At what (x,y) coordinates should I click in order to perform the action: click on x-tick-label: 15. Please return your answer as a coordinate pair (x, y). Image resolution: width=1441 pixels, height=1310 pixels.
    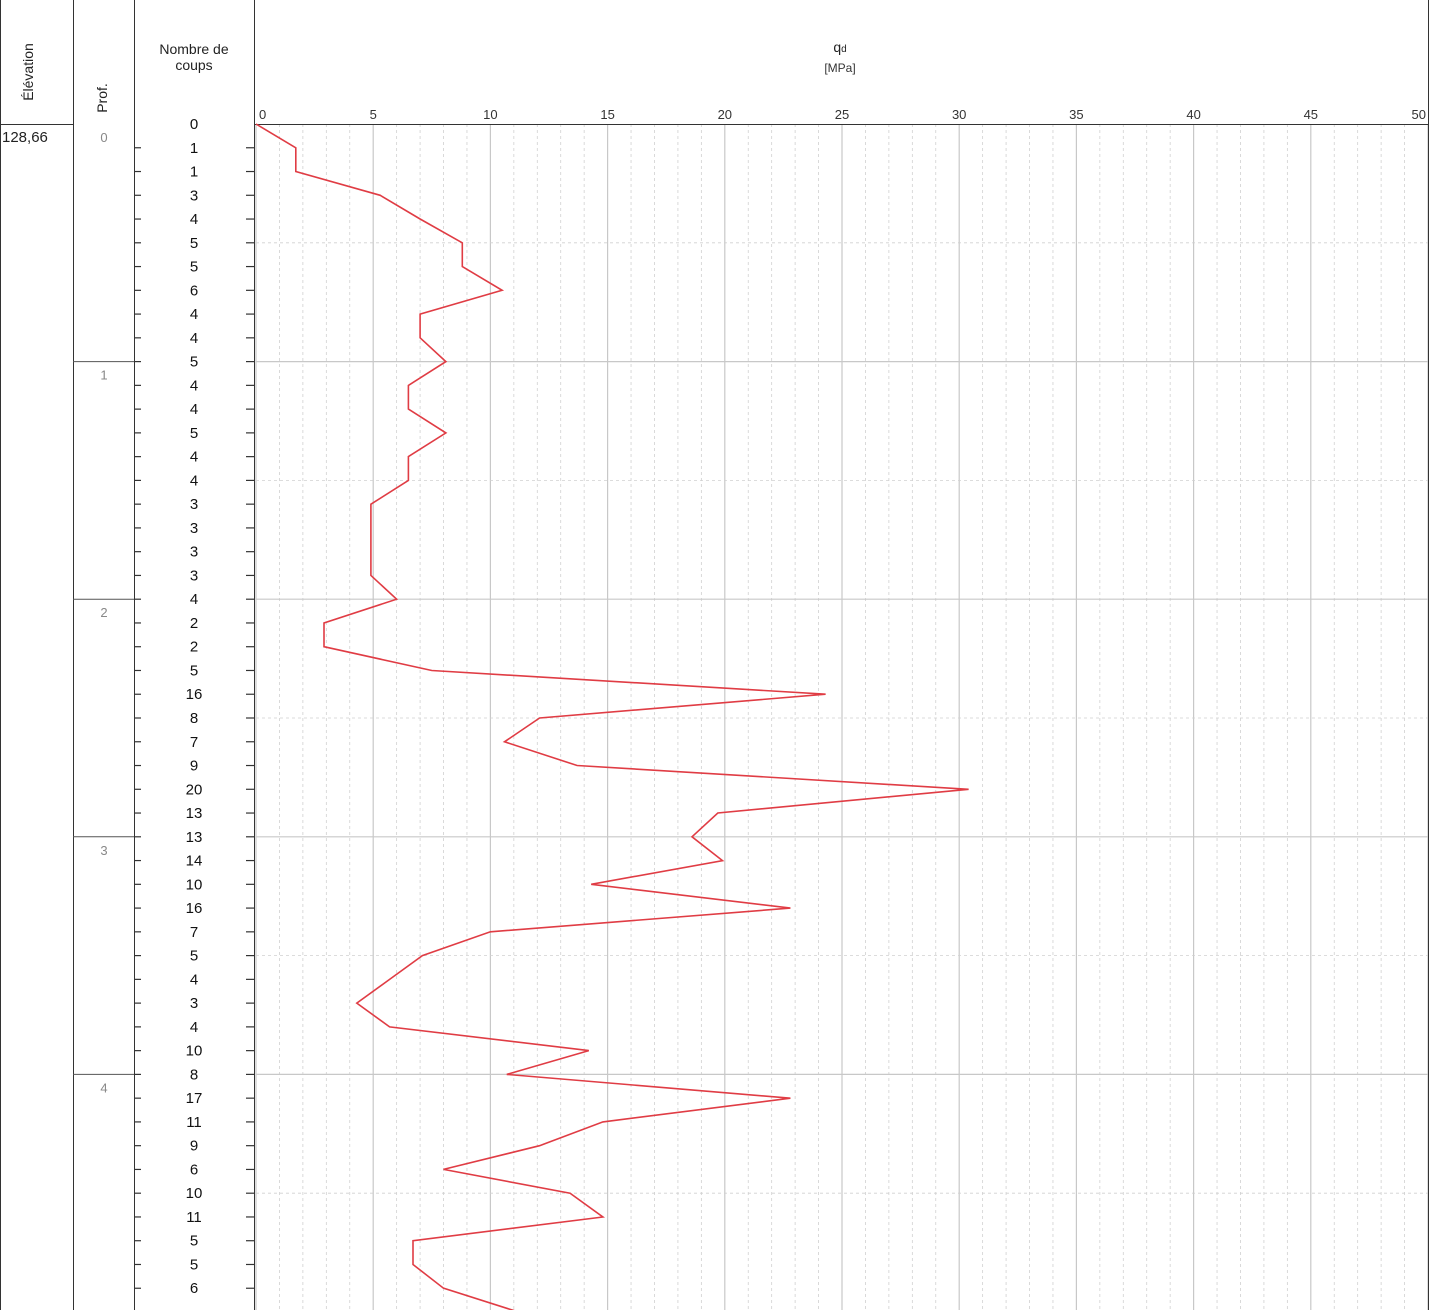
    Looking at the image, I should click on (607, 114).